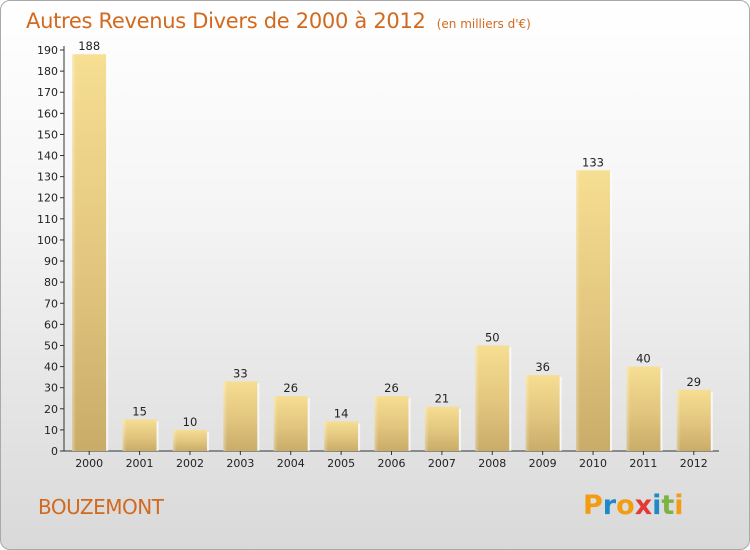  Describe the element at coordinates (47, 92) in the screenshot. I see `y-tick-label: 170` at that location.